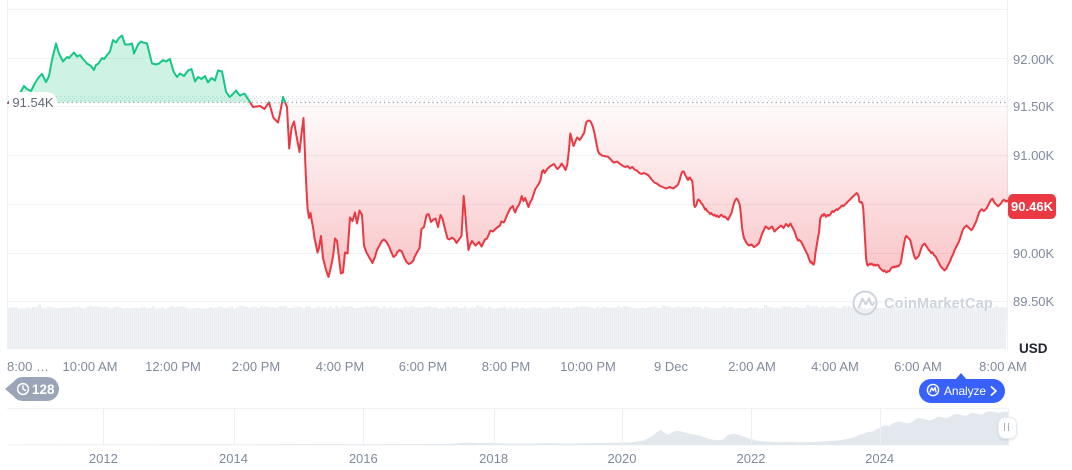 The image size is (1072, 470). I want to click on svg-text: CoinMarketCap, so click(938, 304).